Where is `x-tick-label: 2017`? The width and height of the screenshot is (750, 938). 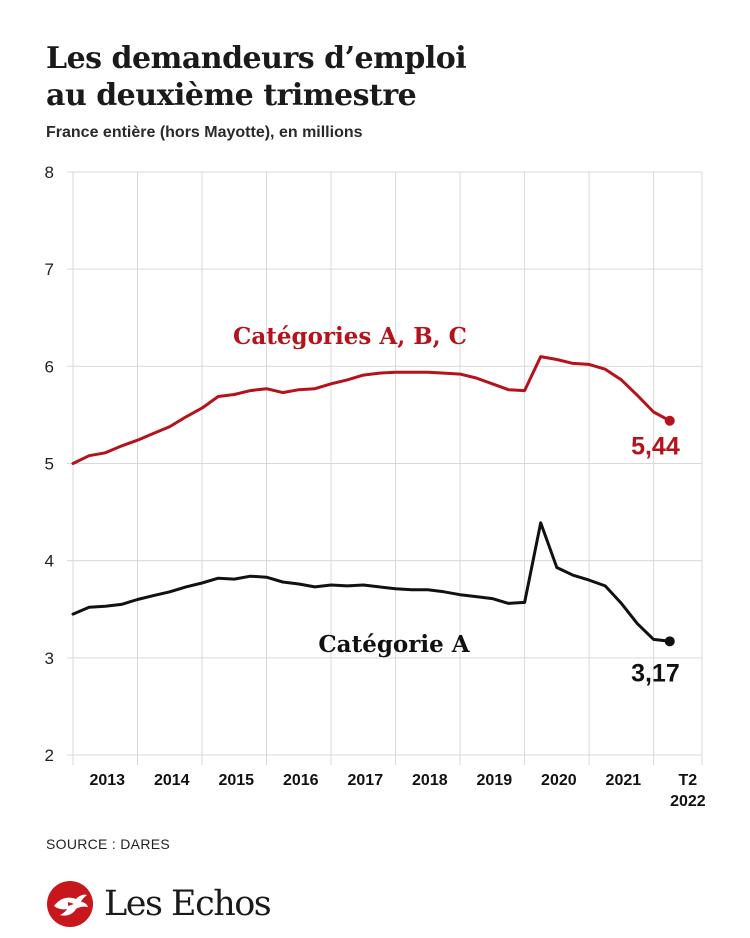
x-tick-label: 2017 is located at coordinates (366, 780).